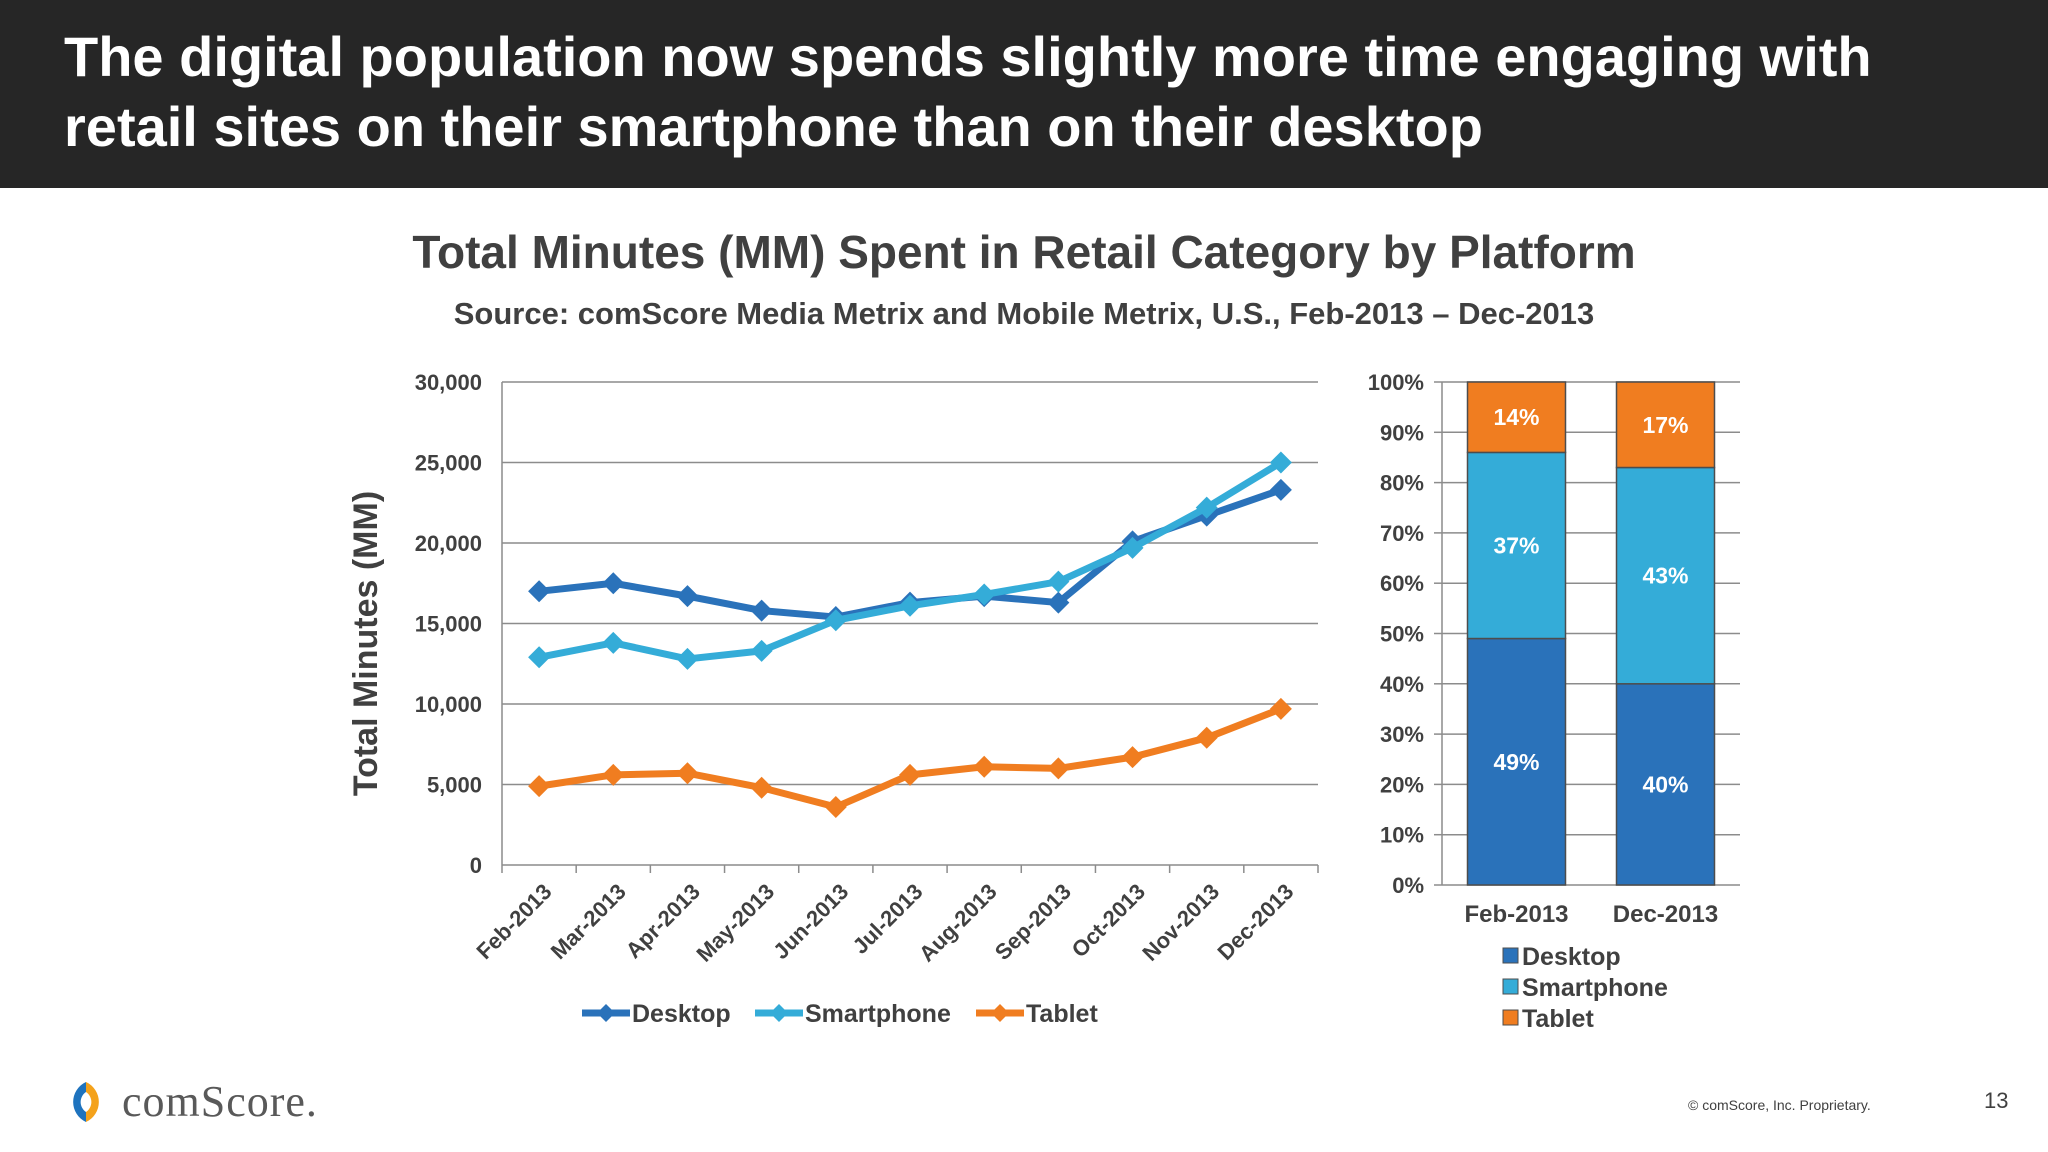 The height and width of the screenshot is (1152, 2048). What do you see at coordinates (1402, 734) in the screenshot?
I see `y-tick-label: 30%` at bounding box center [1402, 734].